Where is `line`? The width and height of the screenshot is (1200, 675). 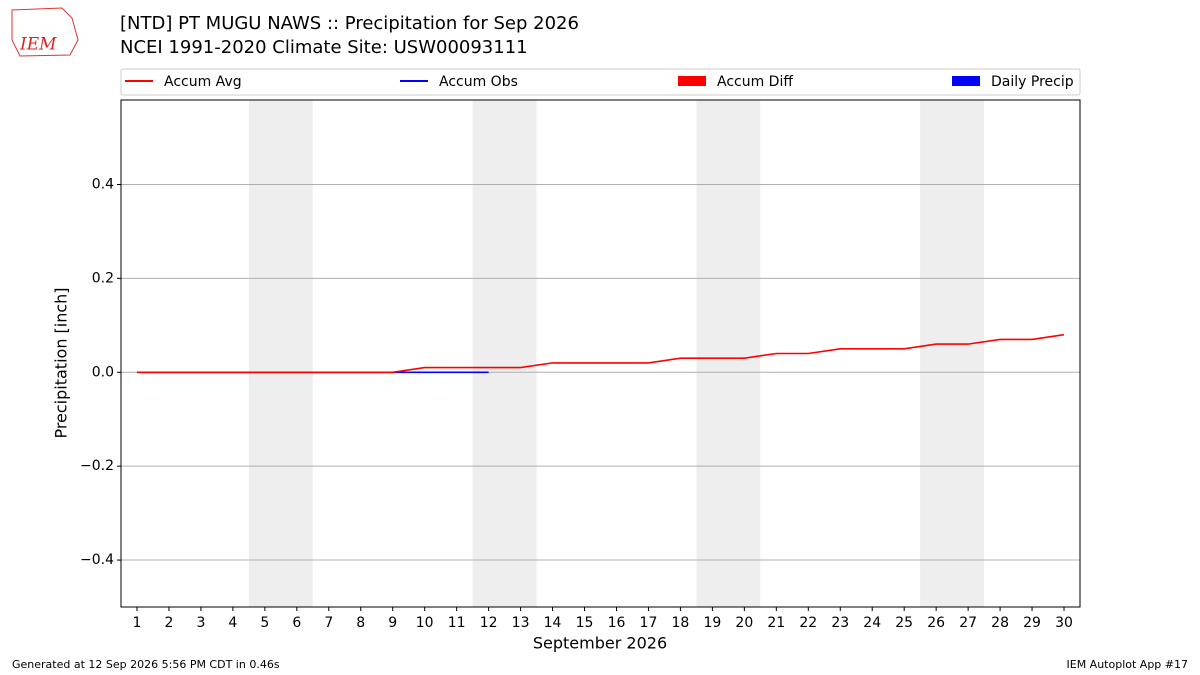 line is located at coordinates (600, 353).